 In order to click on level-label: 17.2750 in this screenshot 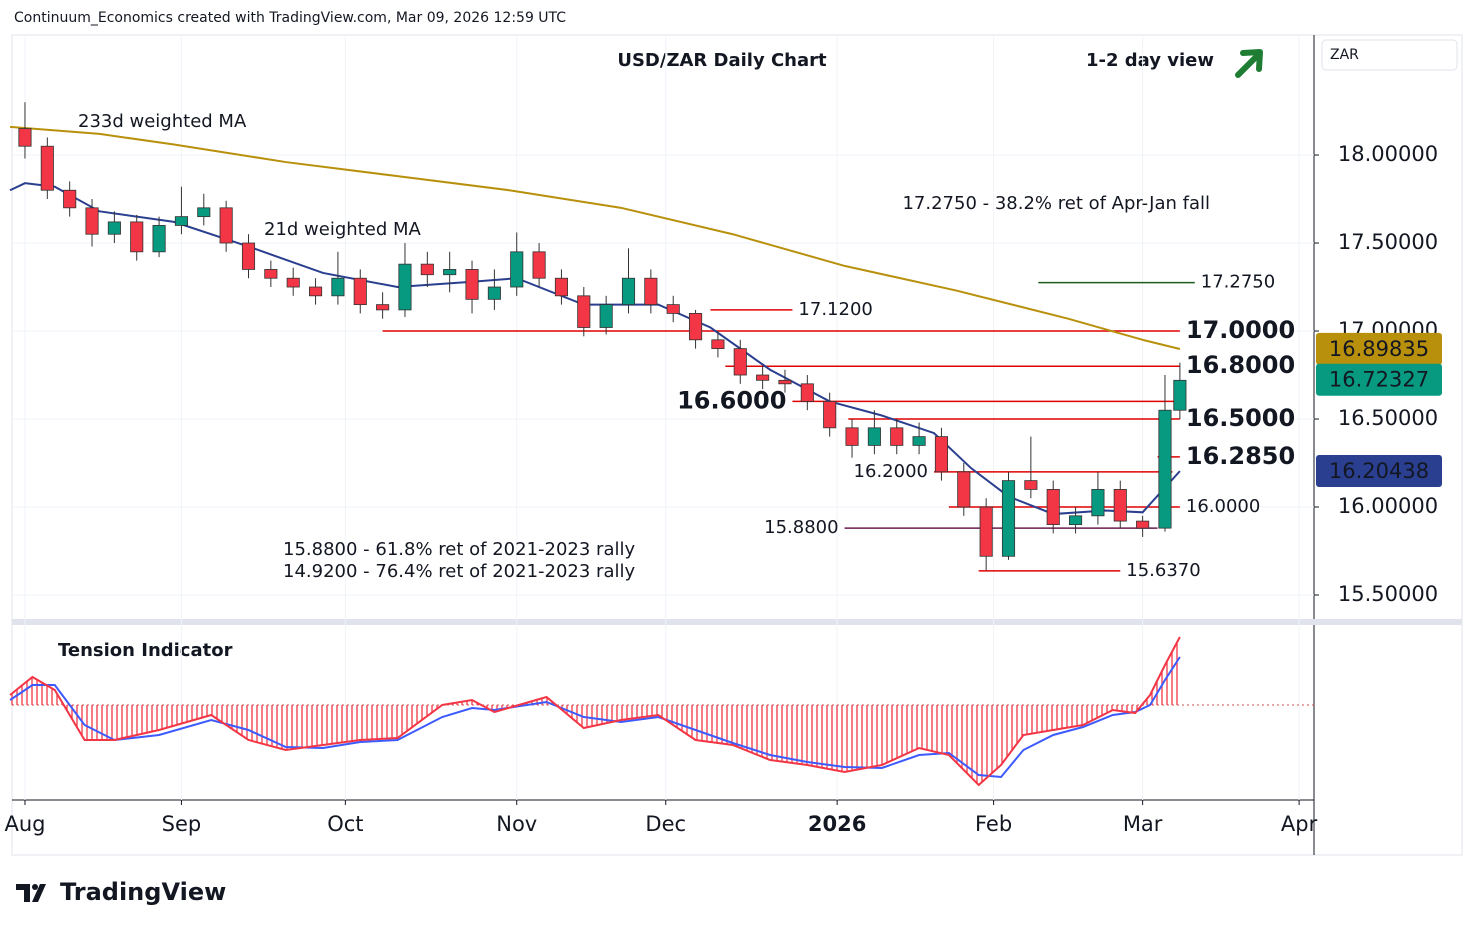, I will do `click(1238, 282)`.